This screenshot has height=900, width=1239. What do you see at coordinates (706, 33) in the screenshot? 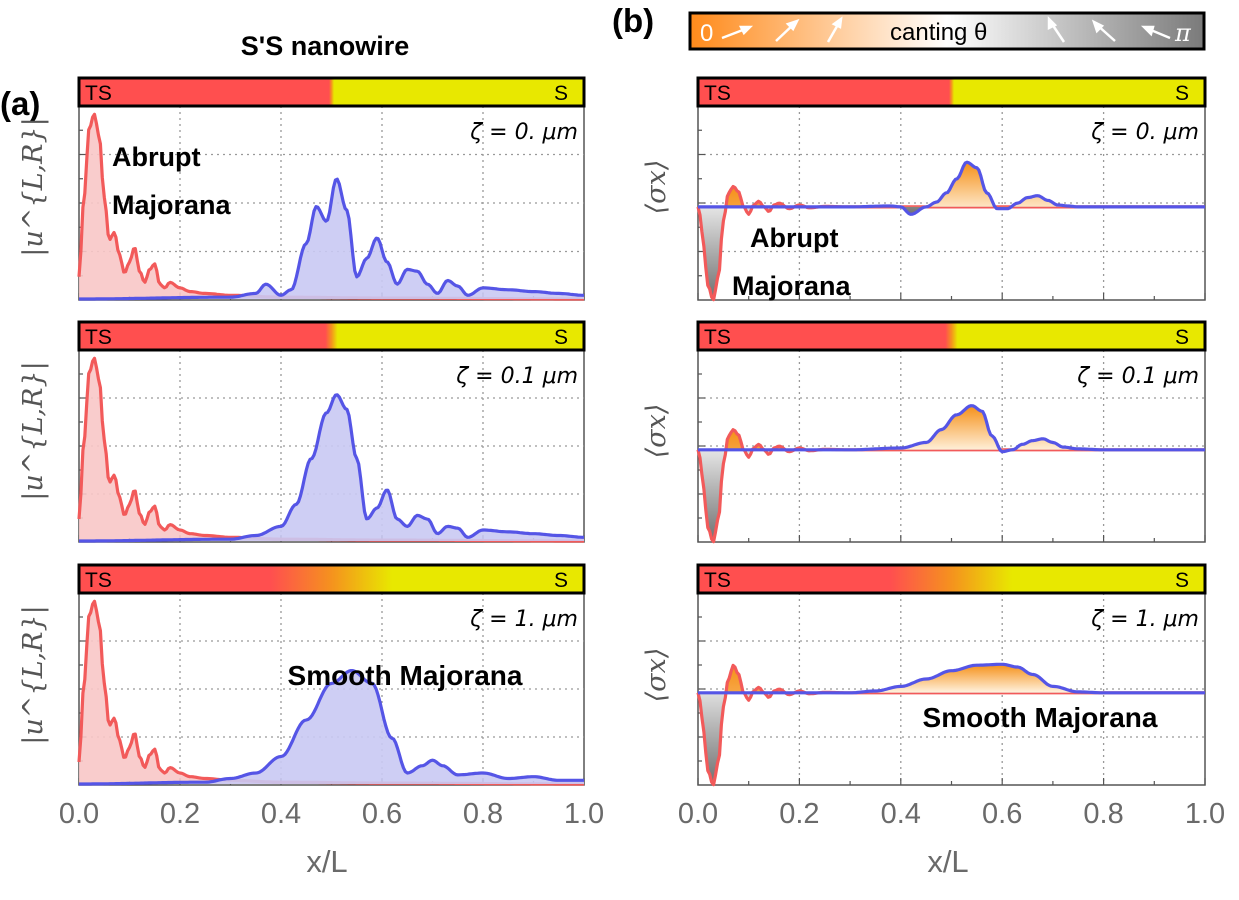
I see `colorbar-min-label: 0` at bounding box center [706, 33].